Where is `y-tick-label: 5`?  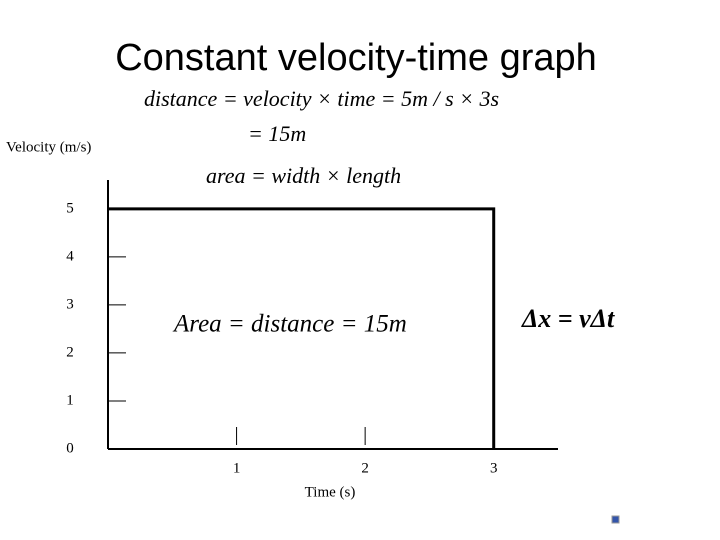
y-tick-label: 5 is located at coordinates (70, 208).